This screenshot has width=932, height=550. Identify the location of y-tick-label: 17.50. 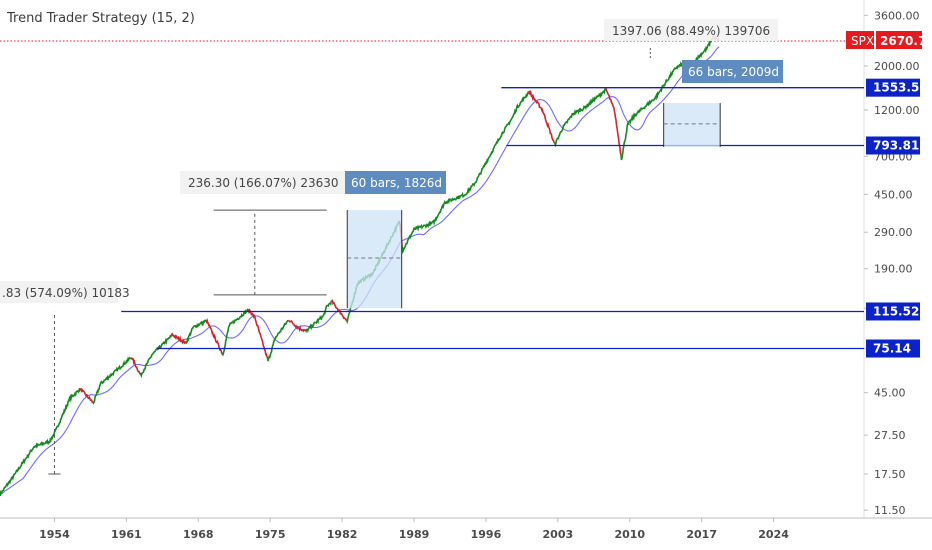
(890, 474).